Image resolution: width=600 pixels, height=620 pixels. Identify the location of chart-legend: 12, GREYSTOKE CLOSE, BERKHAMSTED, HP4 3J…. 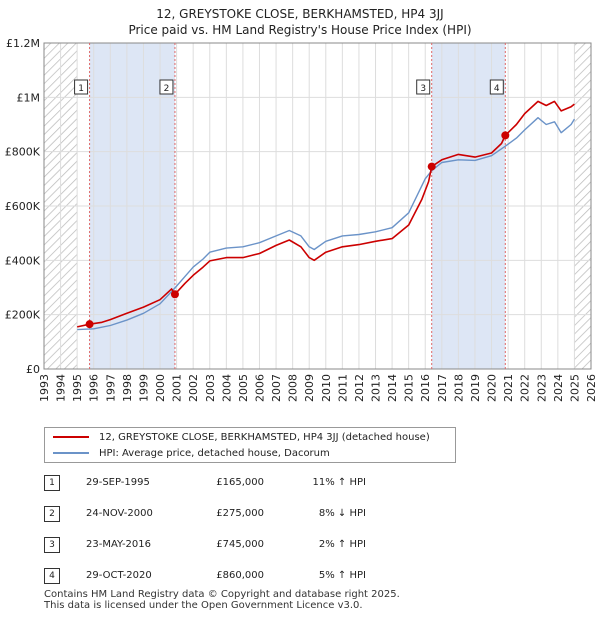
(250, 445).